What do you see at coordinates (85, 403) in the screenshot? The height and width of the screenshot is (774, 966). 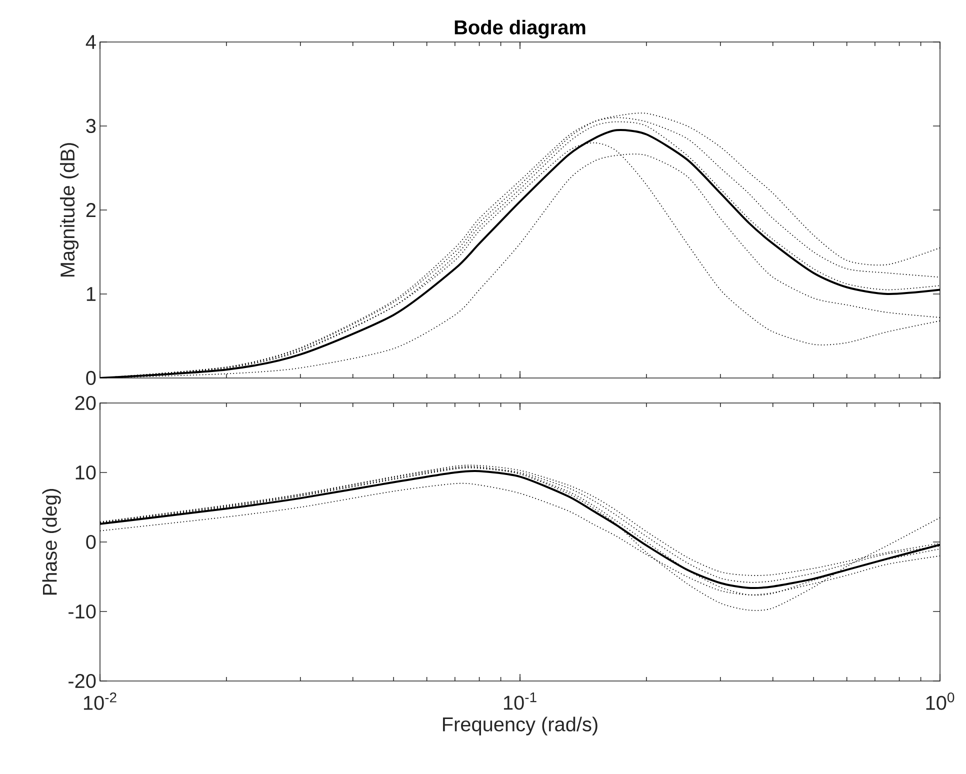 I see `y-tick-label: 20` at bounding box center [85, 403].